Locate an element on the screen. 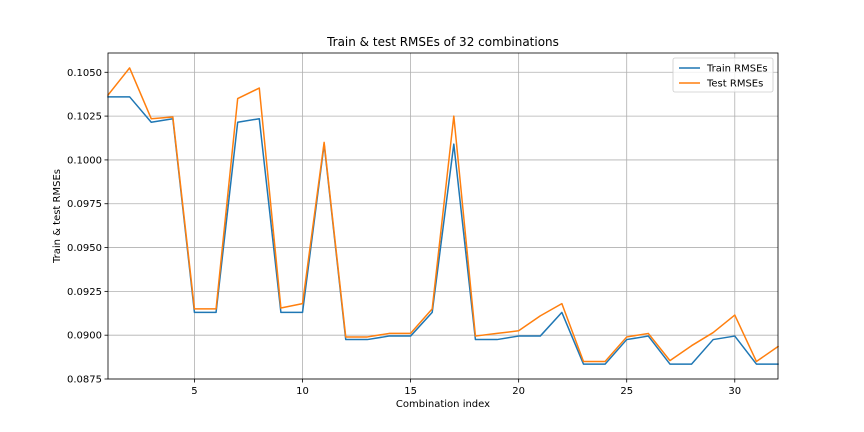 The image size is (864, 432). x-tick-label: 10 is located at coordinates (302, 391).